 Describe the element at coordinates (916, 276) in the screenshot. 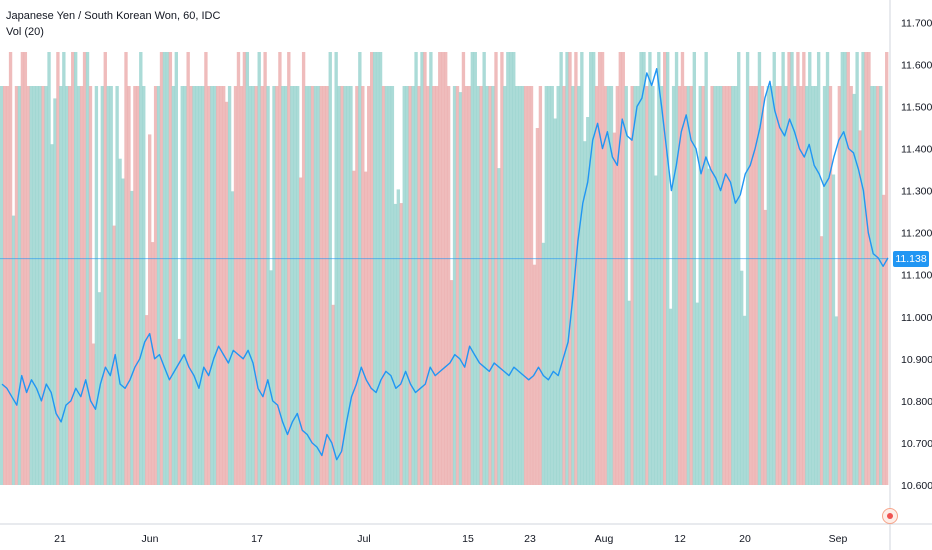

I see `y-tick-label: 11.100` at that location.